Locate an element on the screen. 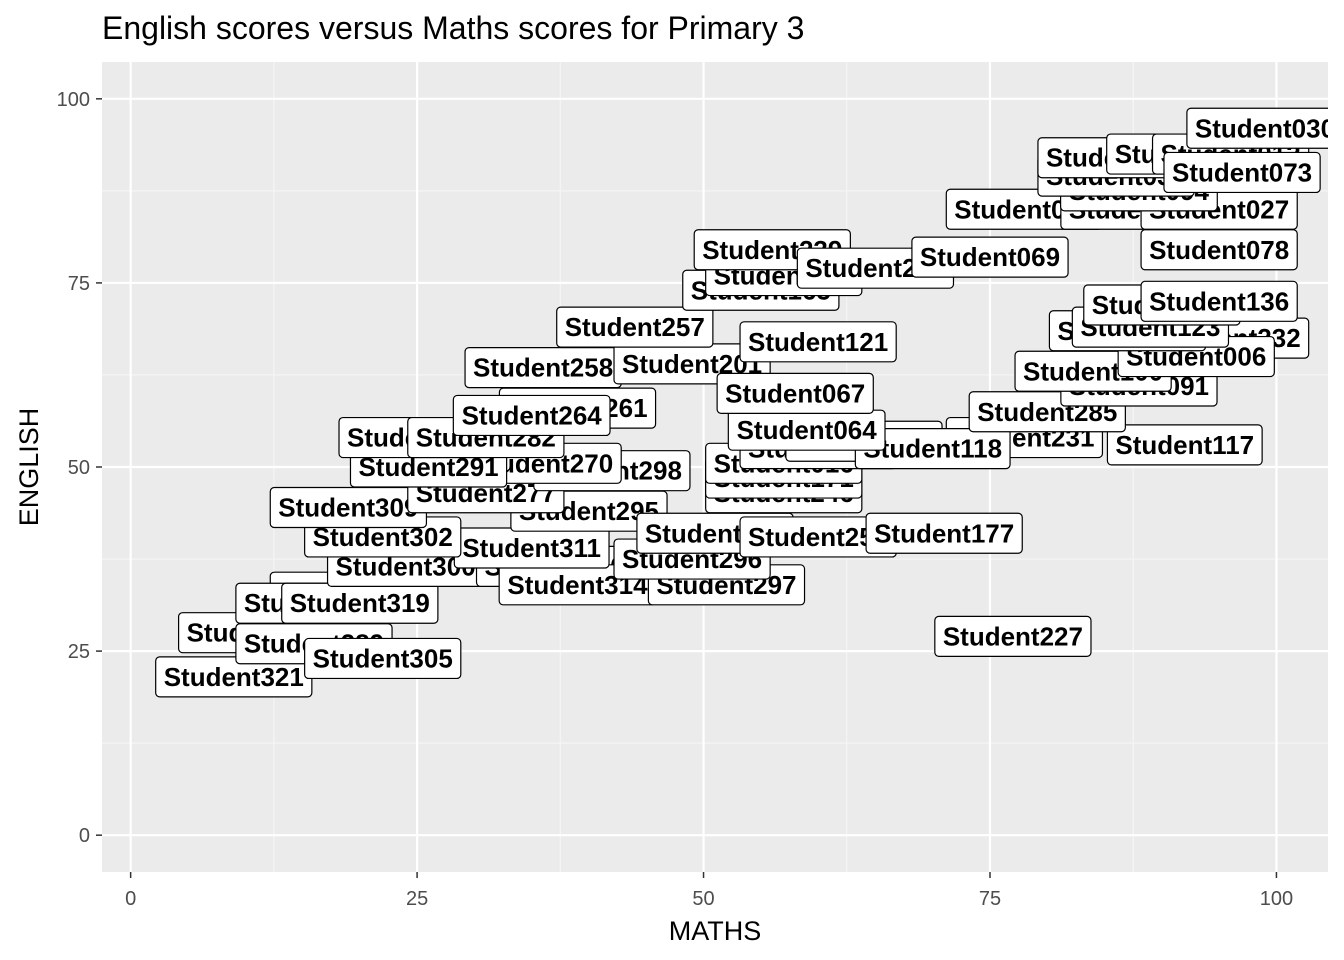  y-tick-label: 25 is located at coordinates (79, 652).